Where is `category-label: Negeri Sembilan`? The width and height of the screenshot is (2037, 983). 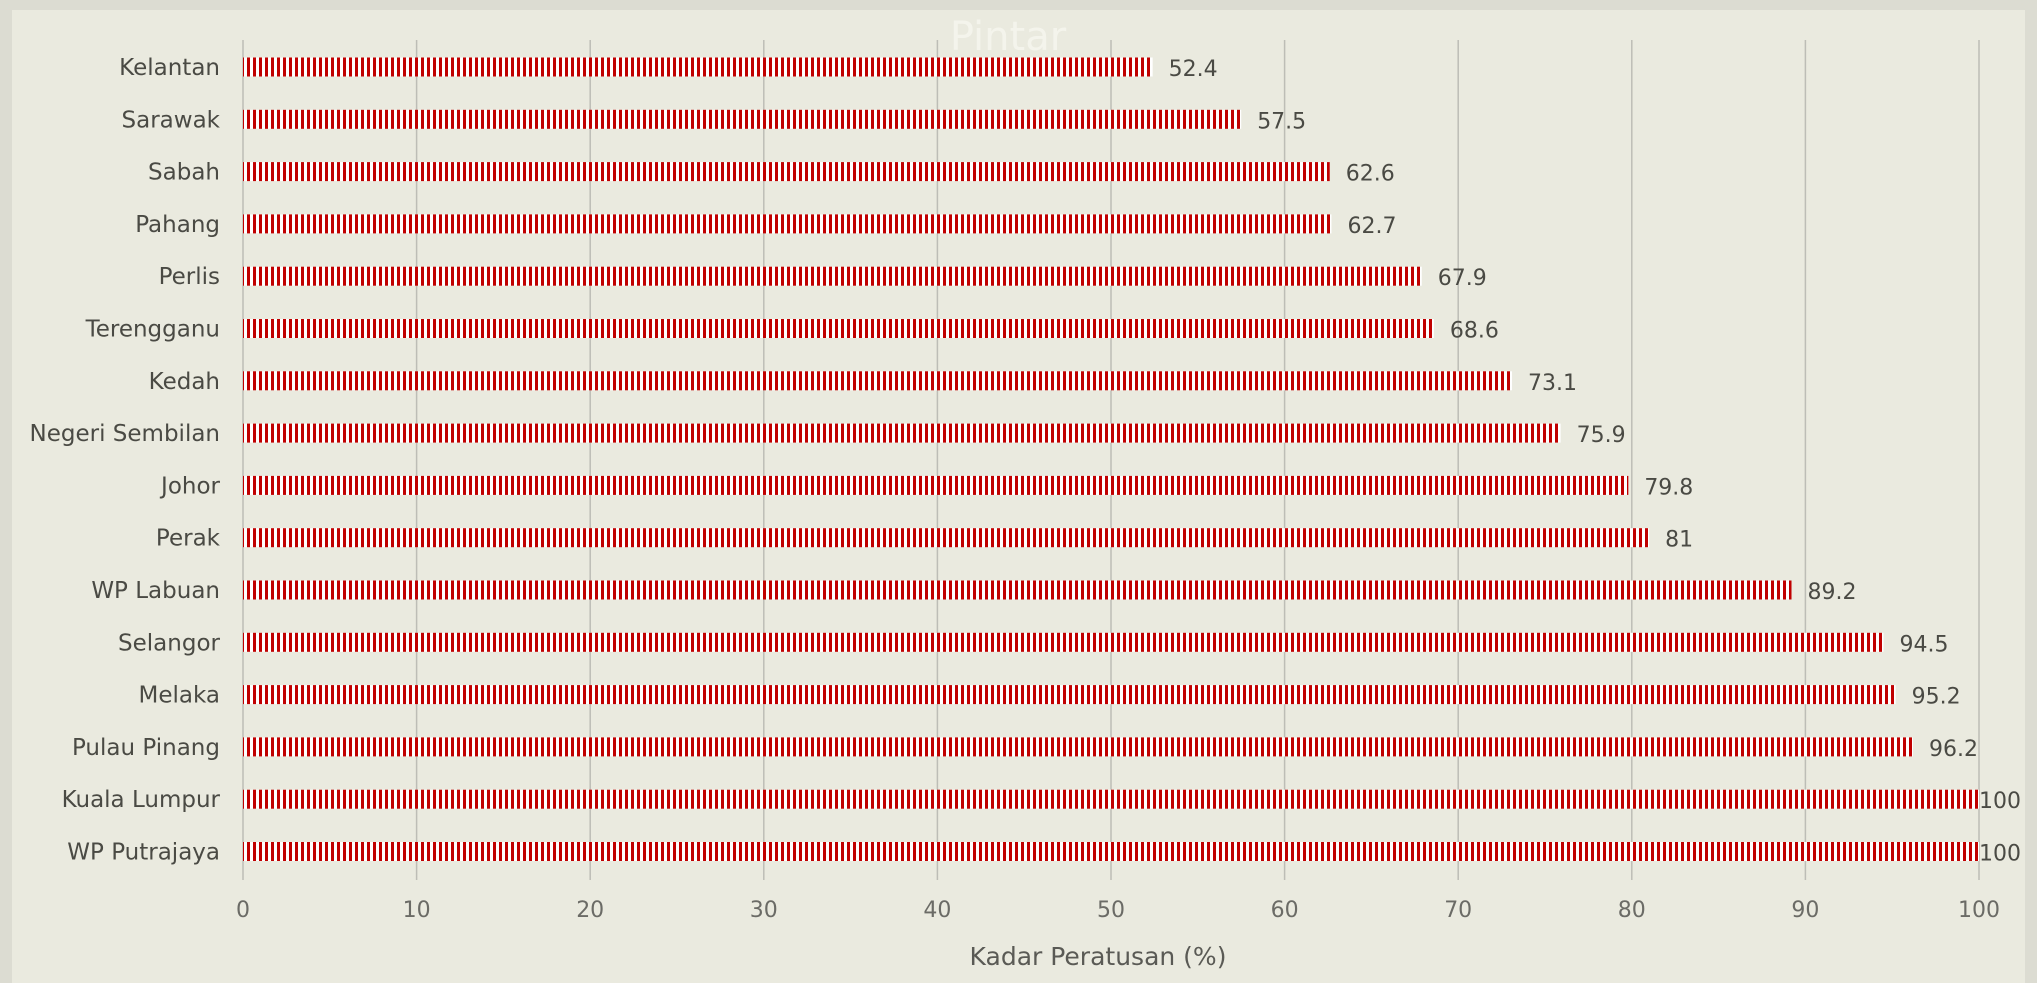
category-label: Negeri Sembilan is located at coordinates (125, 434).